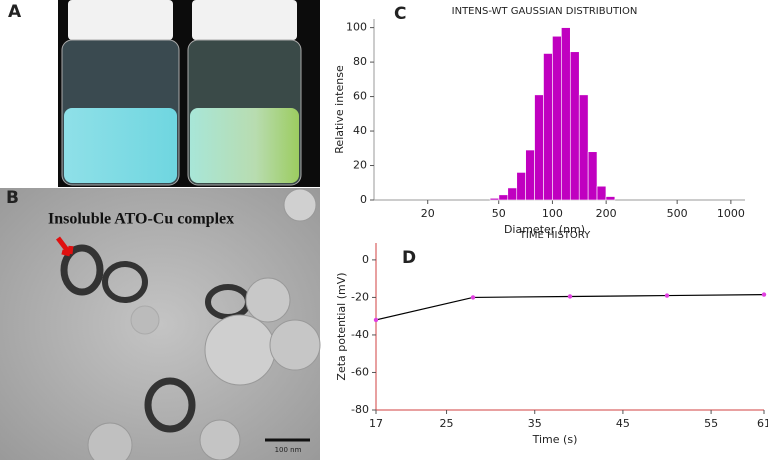  Describe the element at coordinates (731, 213) in the screenshot. I see `x-tick-label: 1000` at that location.